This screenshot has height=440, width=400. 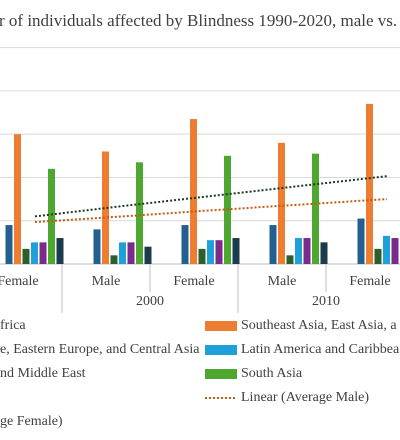 I want to click on legend-label: Latin America and Caribbea, so click(x=320, y=349).